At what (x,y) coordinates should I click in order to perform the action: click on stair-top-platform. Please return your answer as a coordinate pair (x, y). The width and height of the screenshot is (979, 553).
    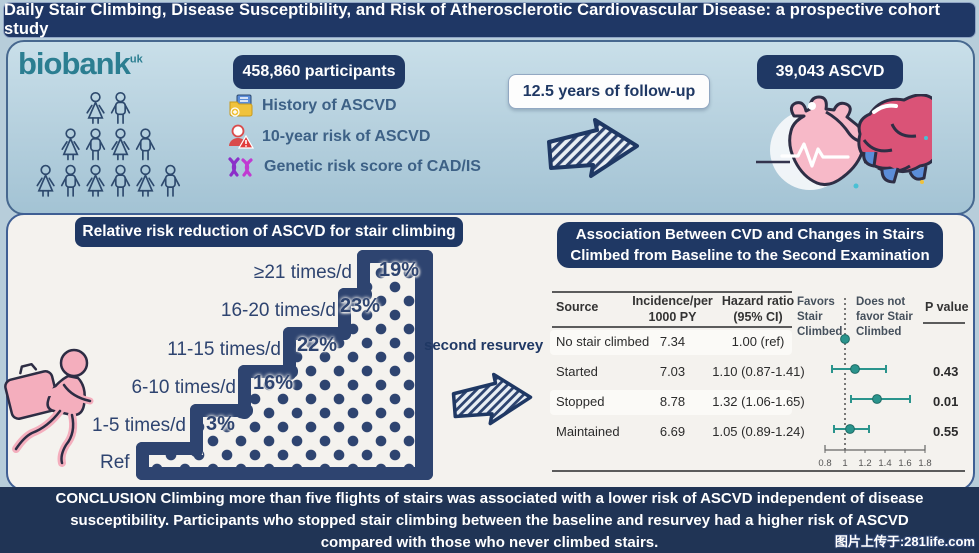
    Looking at the image, I should click on (395, 256).